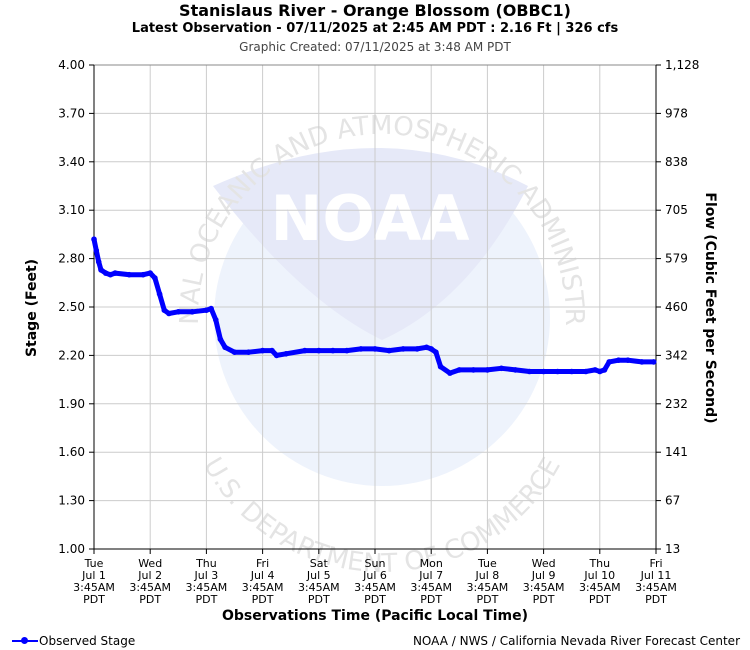 The width and height of the screenshot is (750, 650). I want to click on watermark-bird, so click(370, 244).